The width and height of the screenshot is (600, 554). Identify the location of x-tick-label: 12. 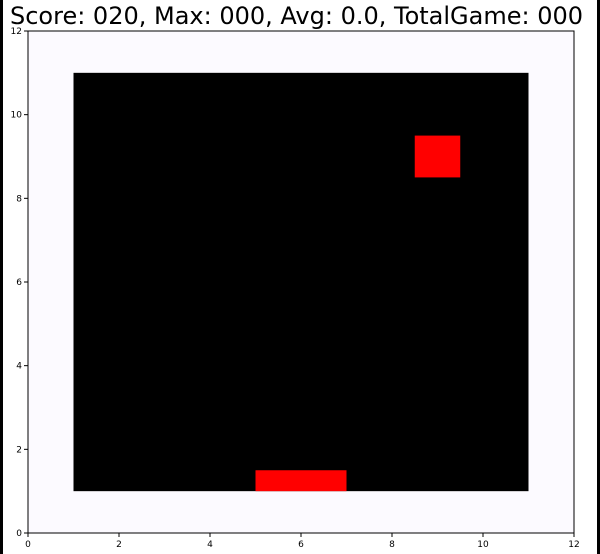
(573, 545).